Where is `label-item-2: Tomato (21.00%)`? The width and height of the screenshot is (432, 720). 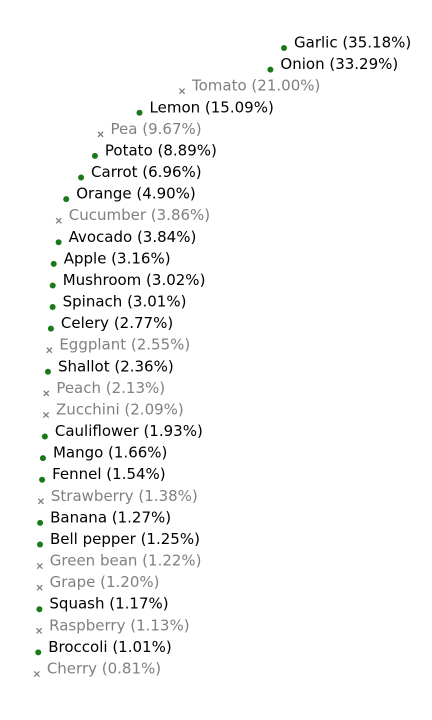 label-item-2: Tomato (21.00%) is located at coordinates (255, 86).